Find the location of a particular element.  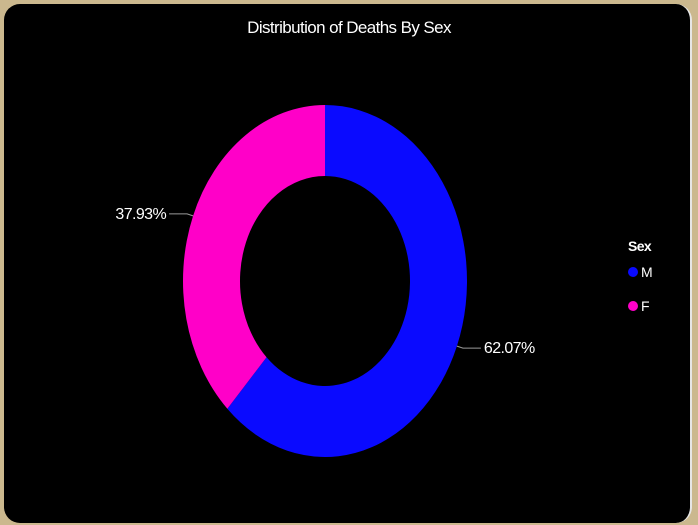

data-label-M: 62.07% is located at coordinates (509, 348).